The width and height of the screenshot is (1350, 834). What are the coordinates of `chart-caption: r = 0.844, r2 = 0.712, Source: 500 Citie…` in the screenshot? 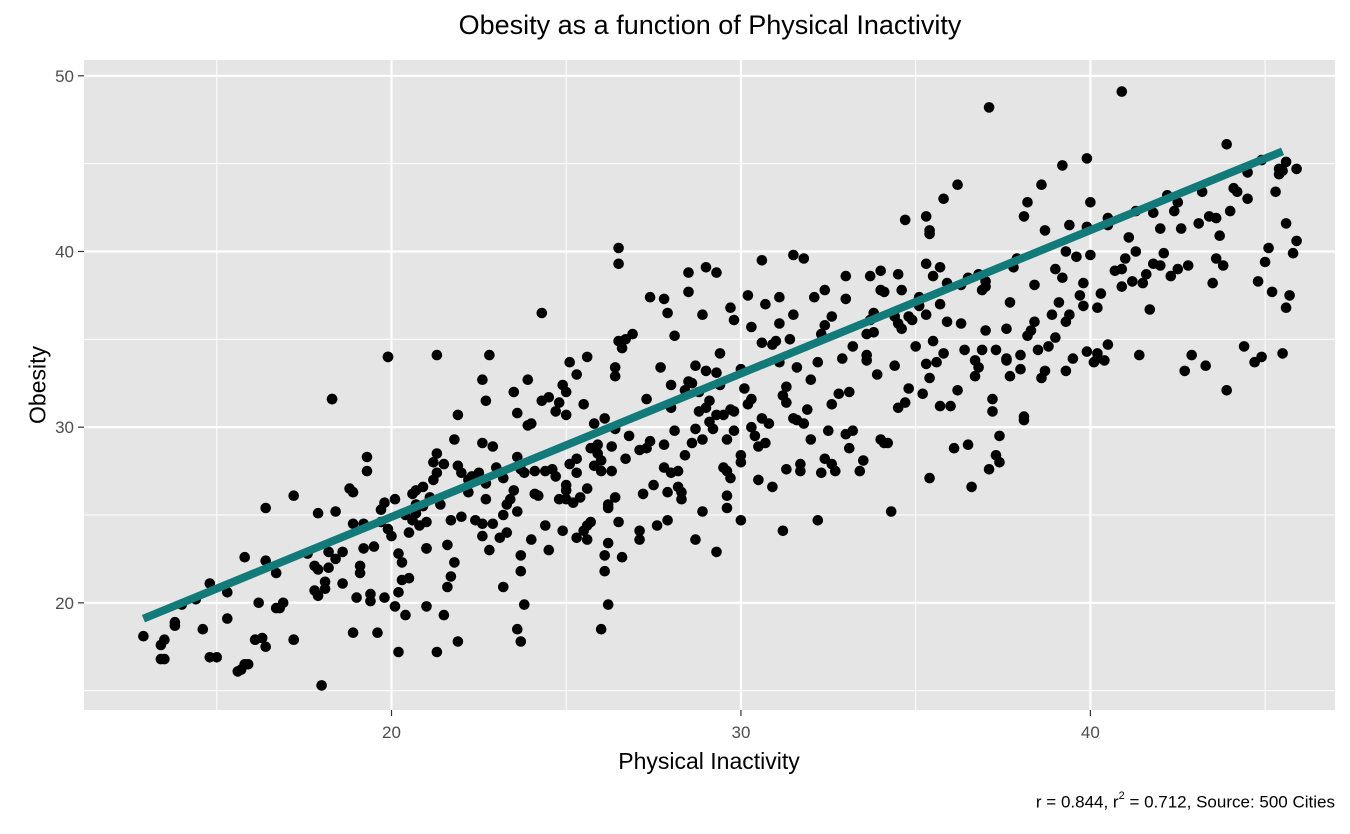 It's located at (1185, 801).